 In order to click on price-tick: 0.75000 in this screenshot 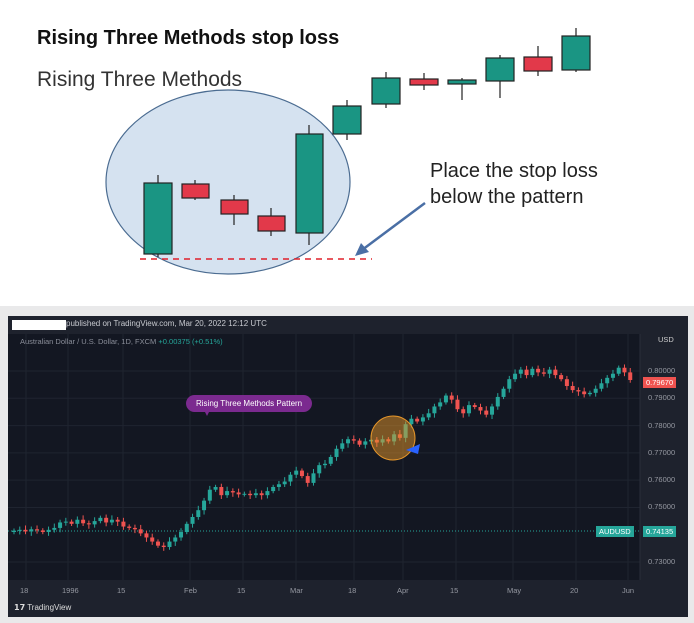, I will do `click(662, 507)`.